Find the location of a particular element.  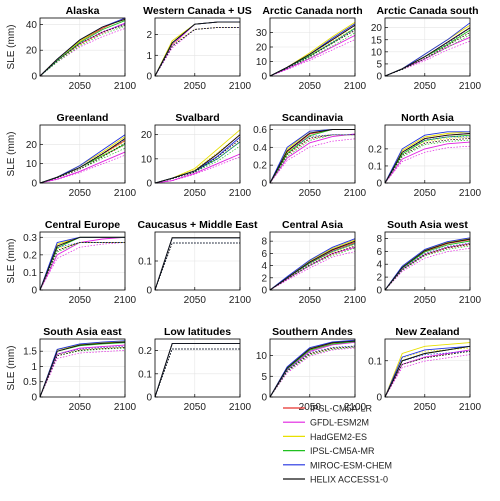

panel-title: Greenland is located at coordinates (83, 118).